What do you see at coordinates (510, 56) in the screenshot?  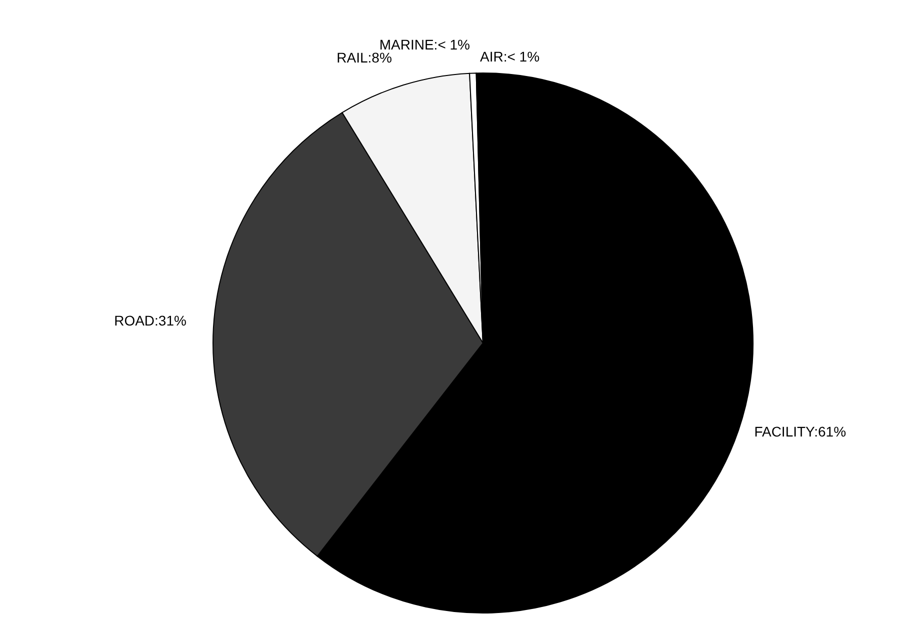 I see `slice-label: AIR:< 1%` at bounding box center [510, 56].